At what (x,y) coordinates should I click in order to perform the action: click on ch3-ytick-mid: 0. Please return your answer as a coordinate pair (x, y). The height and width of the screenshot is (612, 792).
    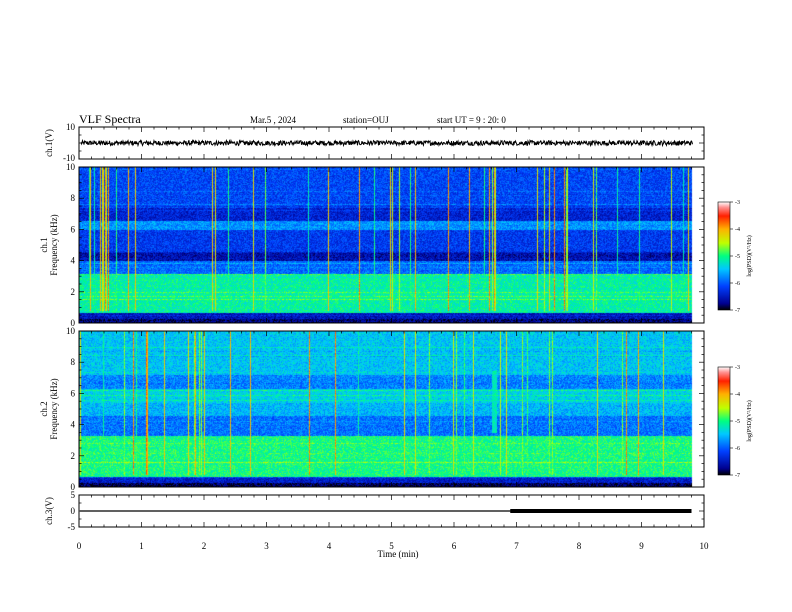
    Looking at the image, I should click on (73, 511).